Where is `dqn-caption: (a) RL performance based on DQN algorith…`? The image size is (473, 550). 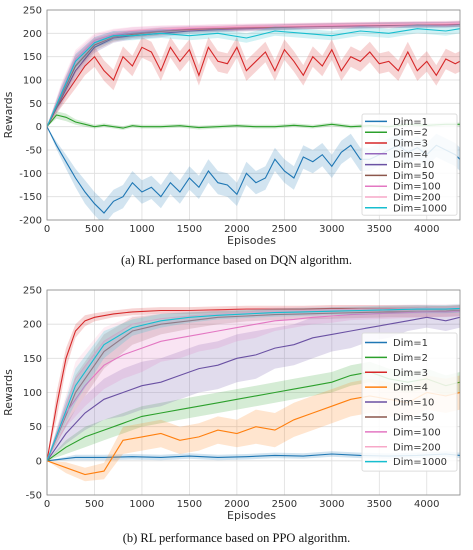 dqn-caption: (a) RL performance based on DQN algorith… is located at coordinates (236, 260).